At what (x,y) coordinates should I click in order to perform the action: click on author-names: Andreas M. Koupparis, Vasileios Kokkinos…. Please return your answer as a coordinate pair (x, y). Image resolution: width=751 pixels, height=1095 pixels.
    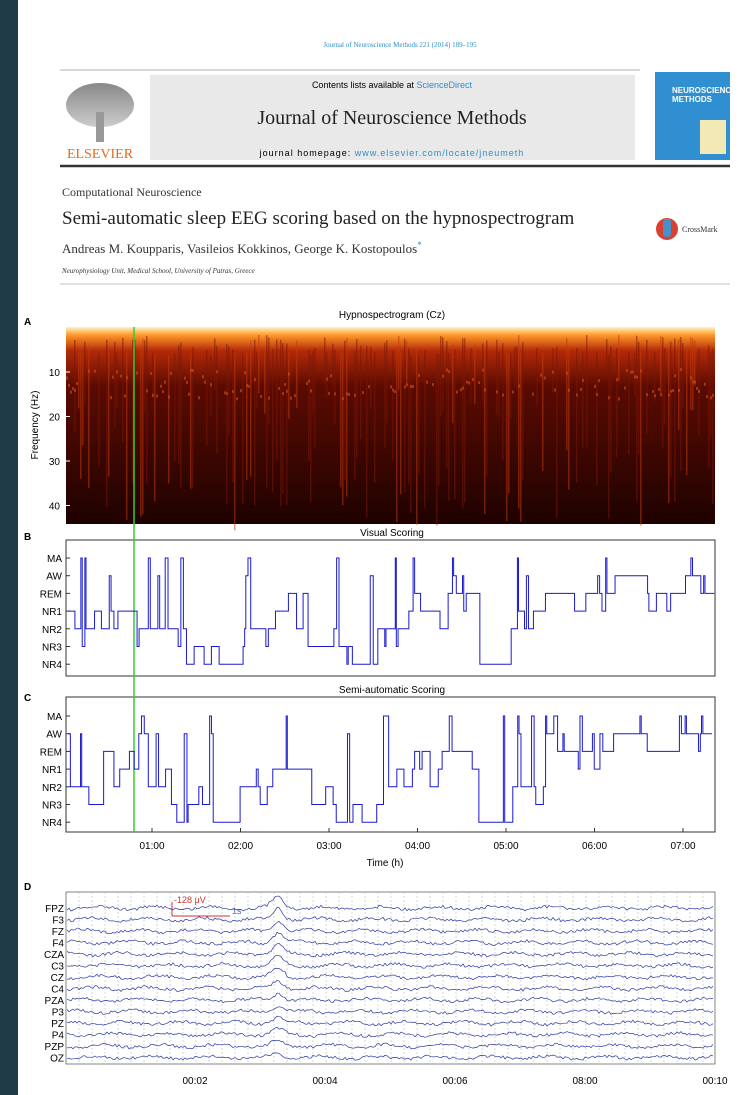
    Looking at the image, I should click on (239, 248).